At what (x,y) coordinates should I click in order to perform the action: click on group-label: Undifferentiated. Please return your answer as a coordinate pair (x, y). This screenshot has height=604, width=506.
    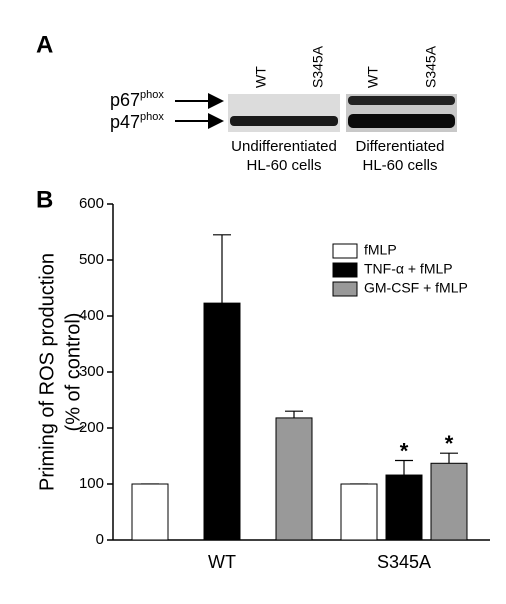
    Looking at the image, I should click on (284, 146).